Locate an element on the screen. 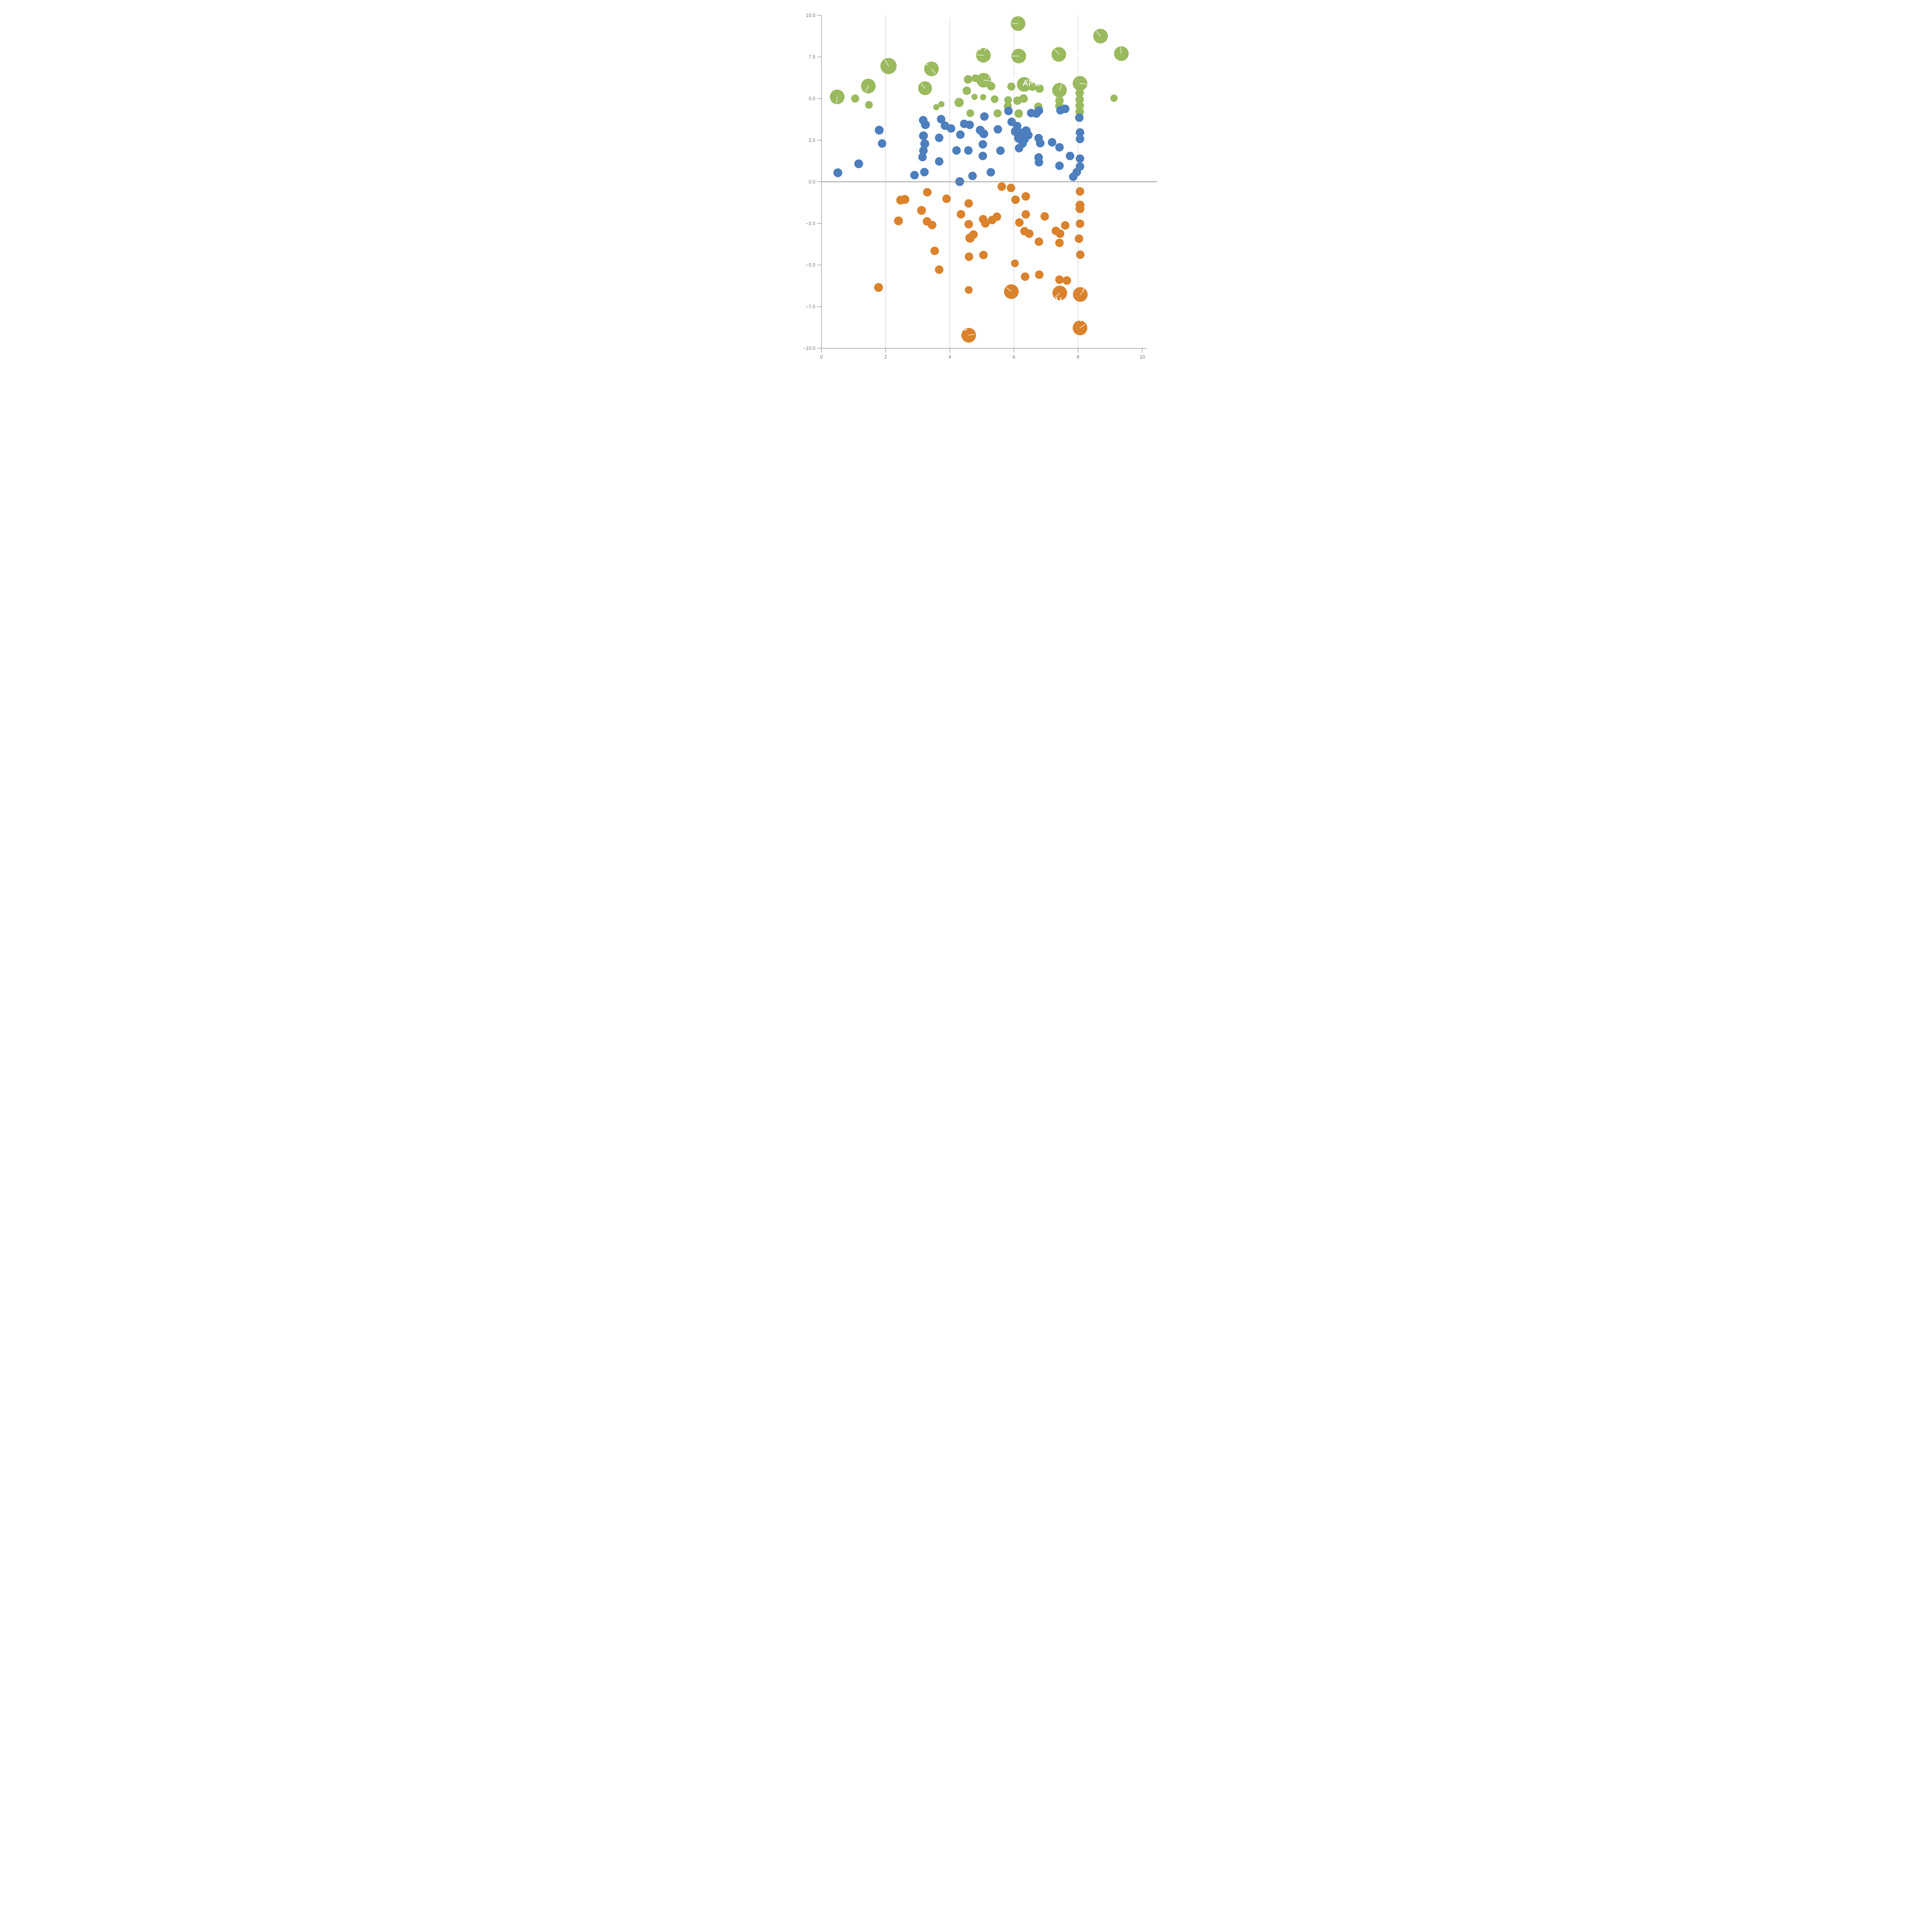 The height and width of the screenshot is (1932, 1932). x-tick-label: 2 is located at coordinates (885, 357).